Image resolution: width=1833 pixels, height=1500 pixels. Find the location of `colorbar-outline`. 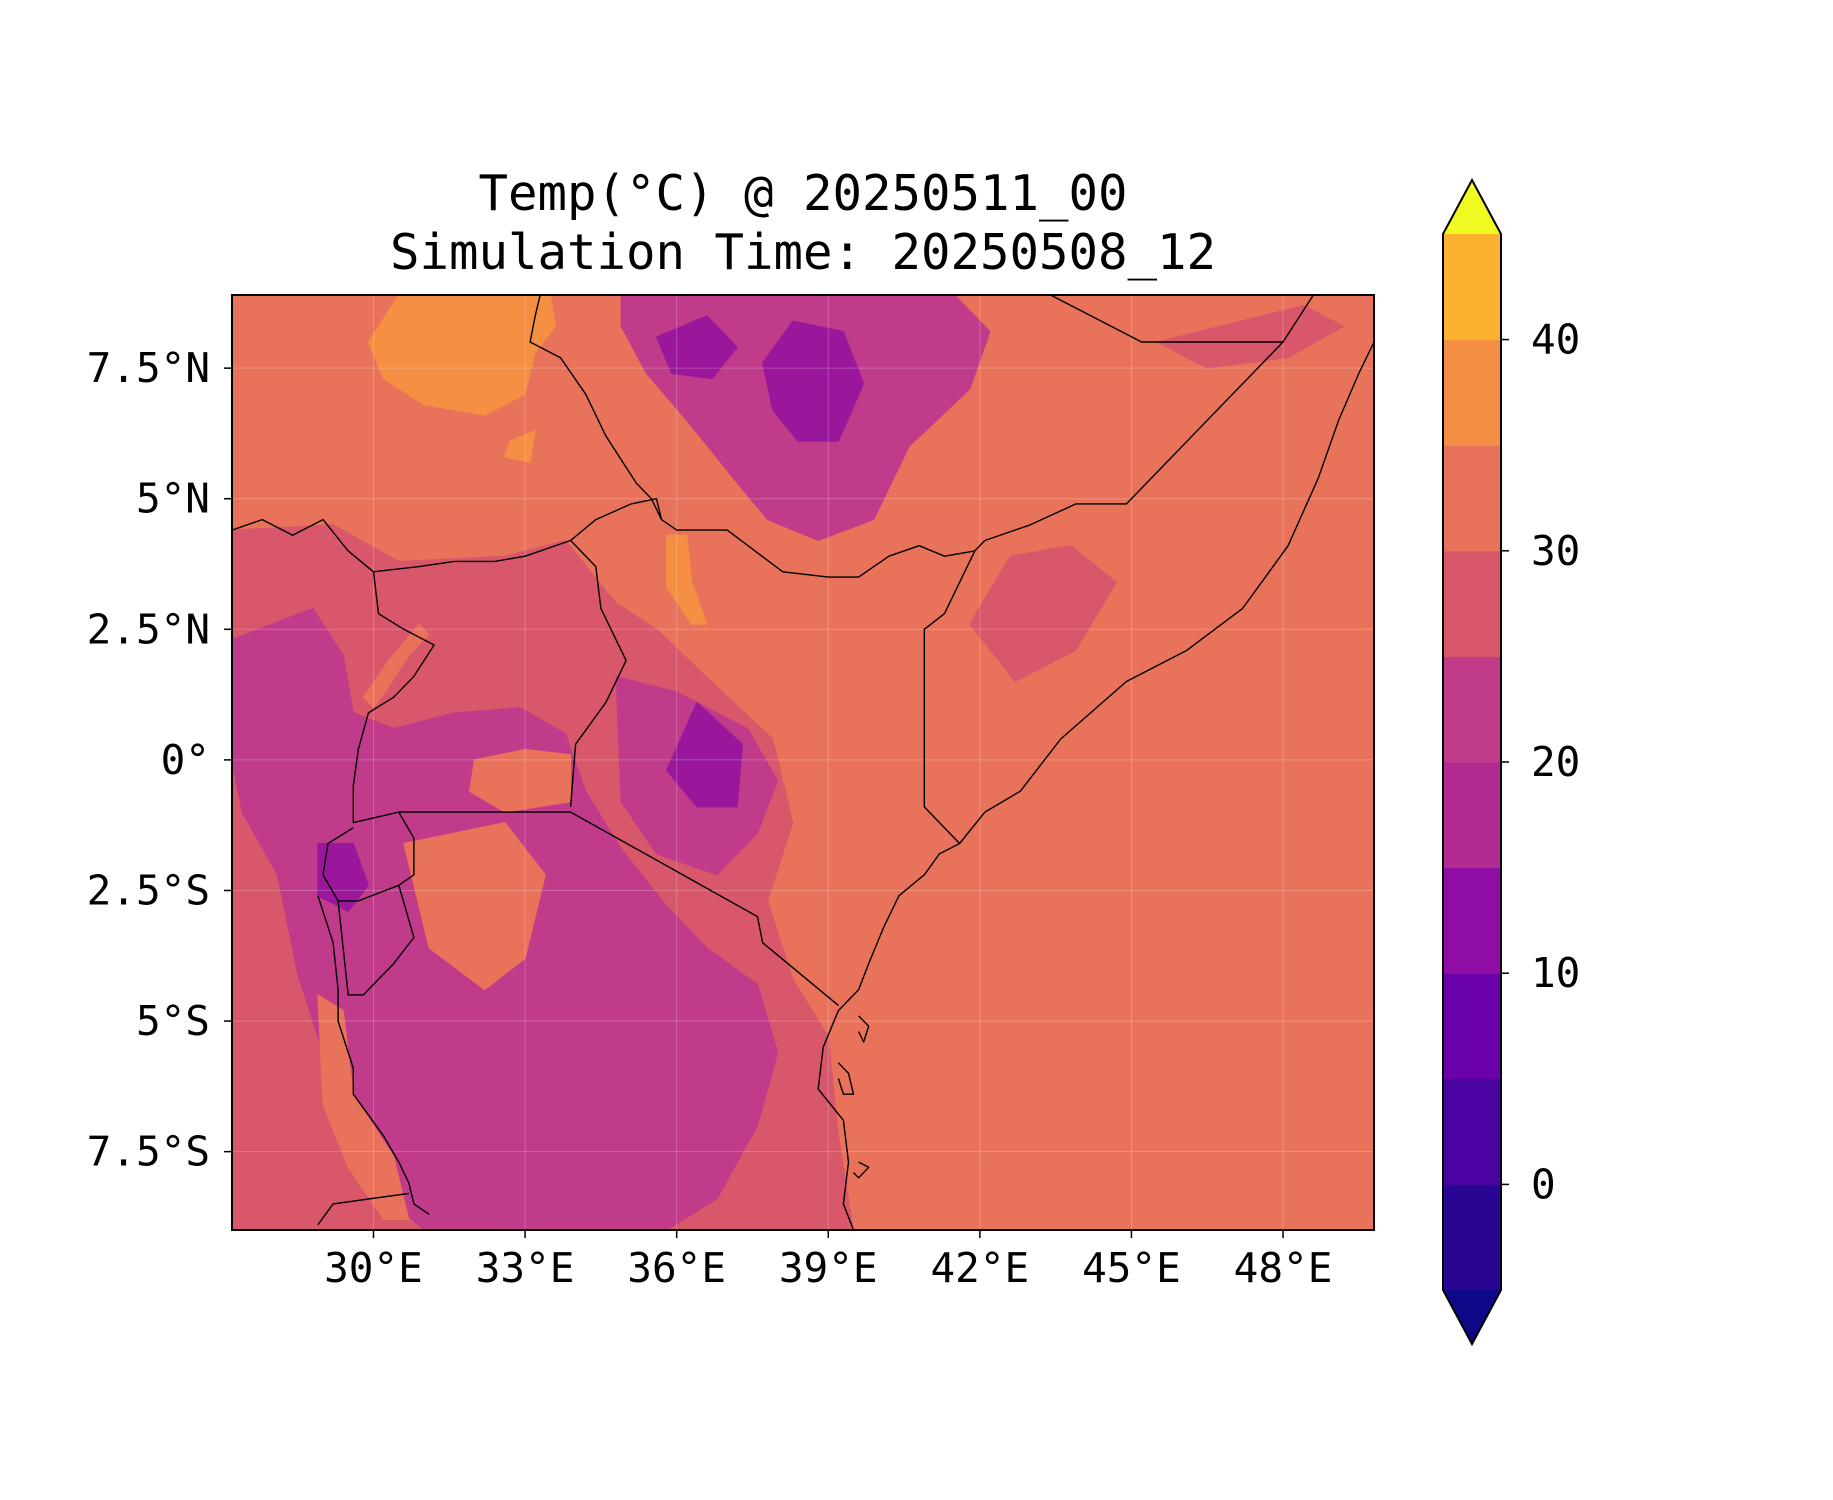

colorbar-outline is located at coordinates (1472, 762).